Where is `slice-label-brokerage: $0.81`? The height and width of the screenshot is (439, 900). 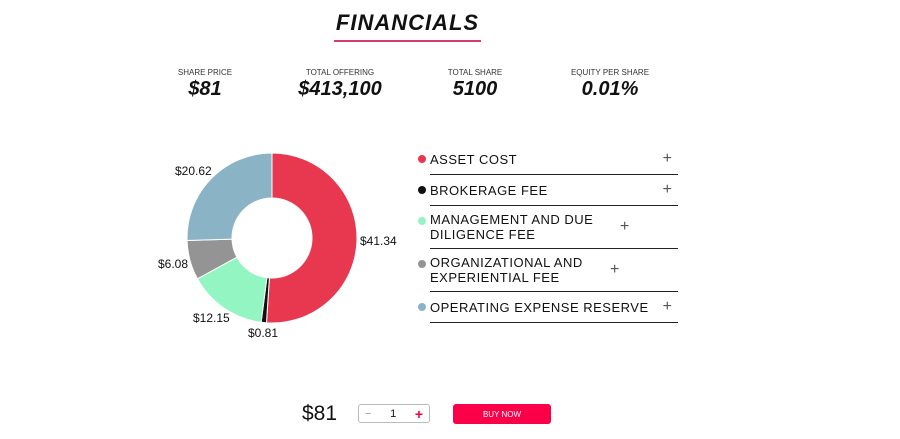 slice-label-brokerage: $0.81 is located at coordinates (263, 333).